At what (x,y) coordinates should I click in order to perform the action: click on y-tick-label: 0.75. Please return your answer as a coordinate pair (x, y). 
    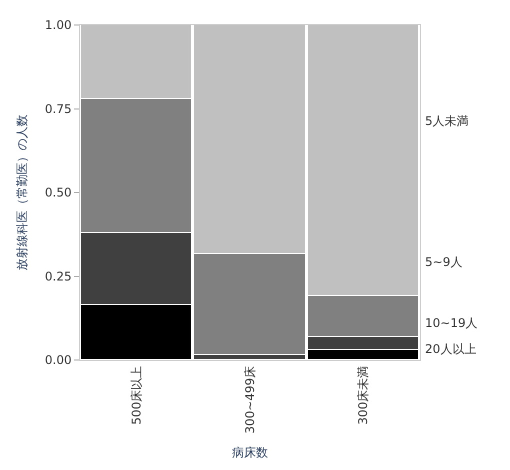
    Looking at the image, I should click on (58, 109).